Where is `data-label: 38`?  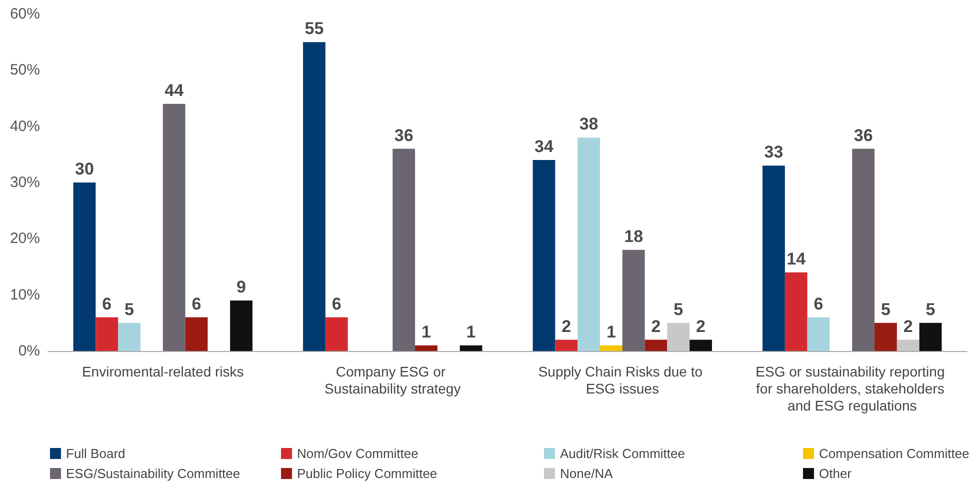 data-label: 38 is located at coordinates (588, 124).